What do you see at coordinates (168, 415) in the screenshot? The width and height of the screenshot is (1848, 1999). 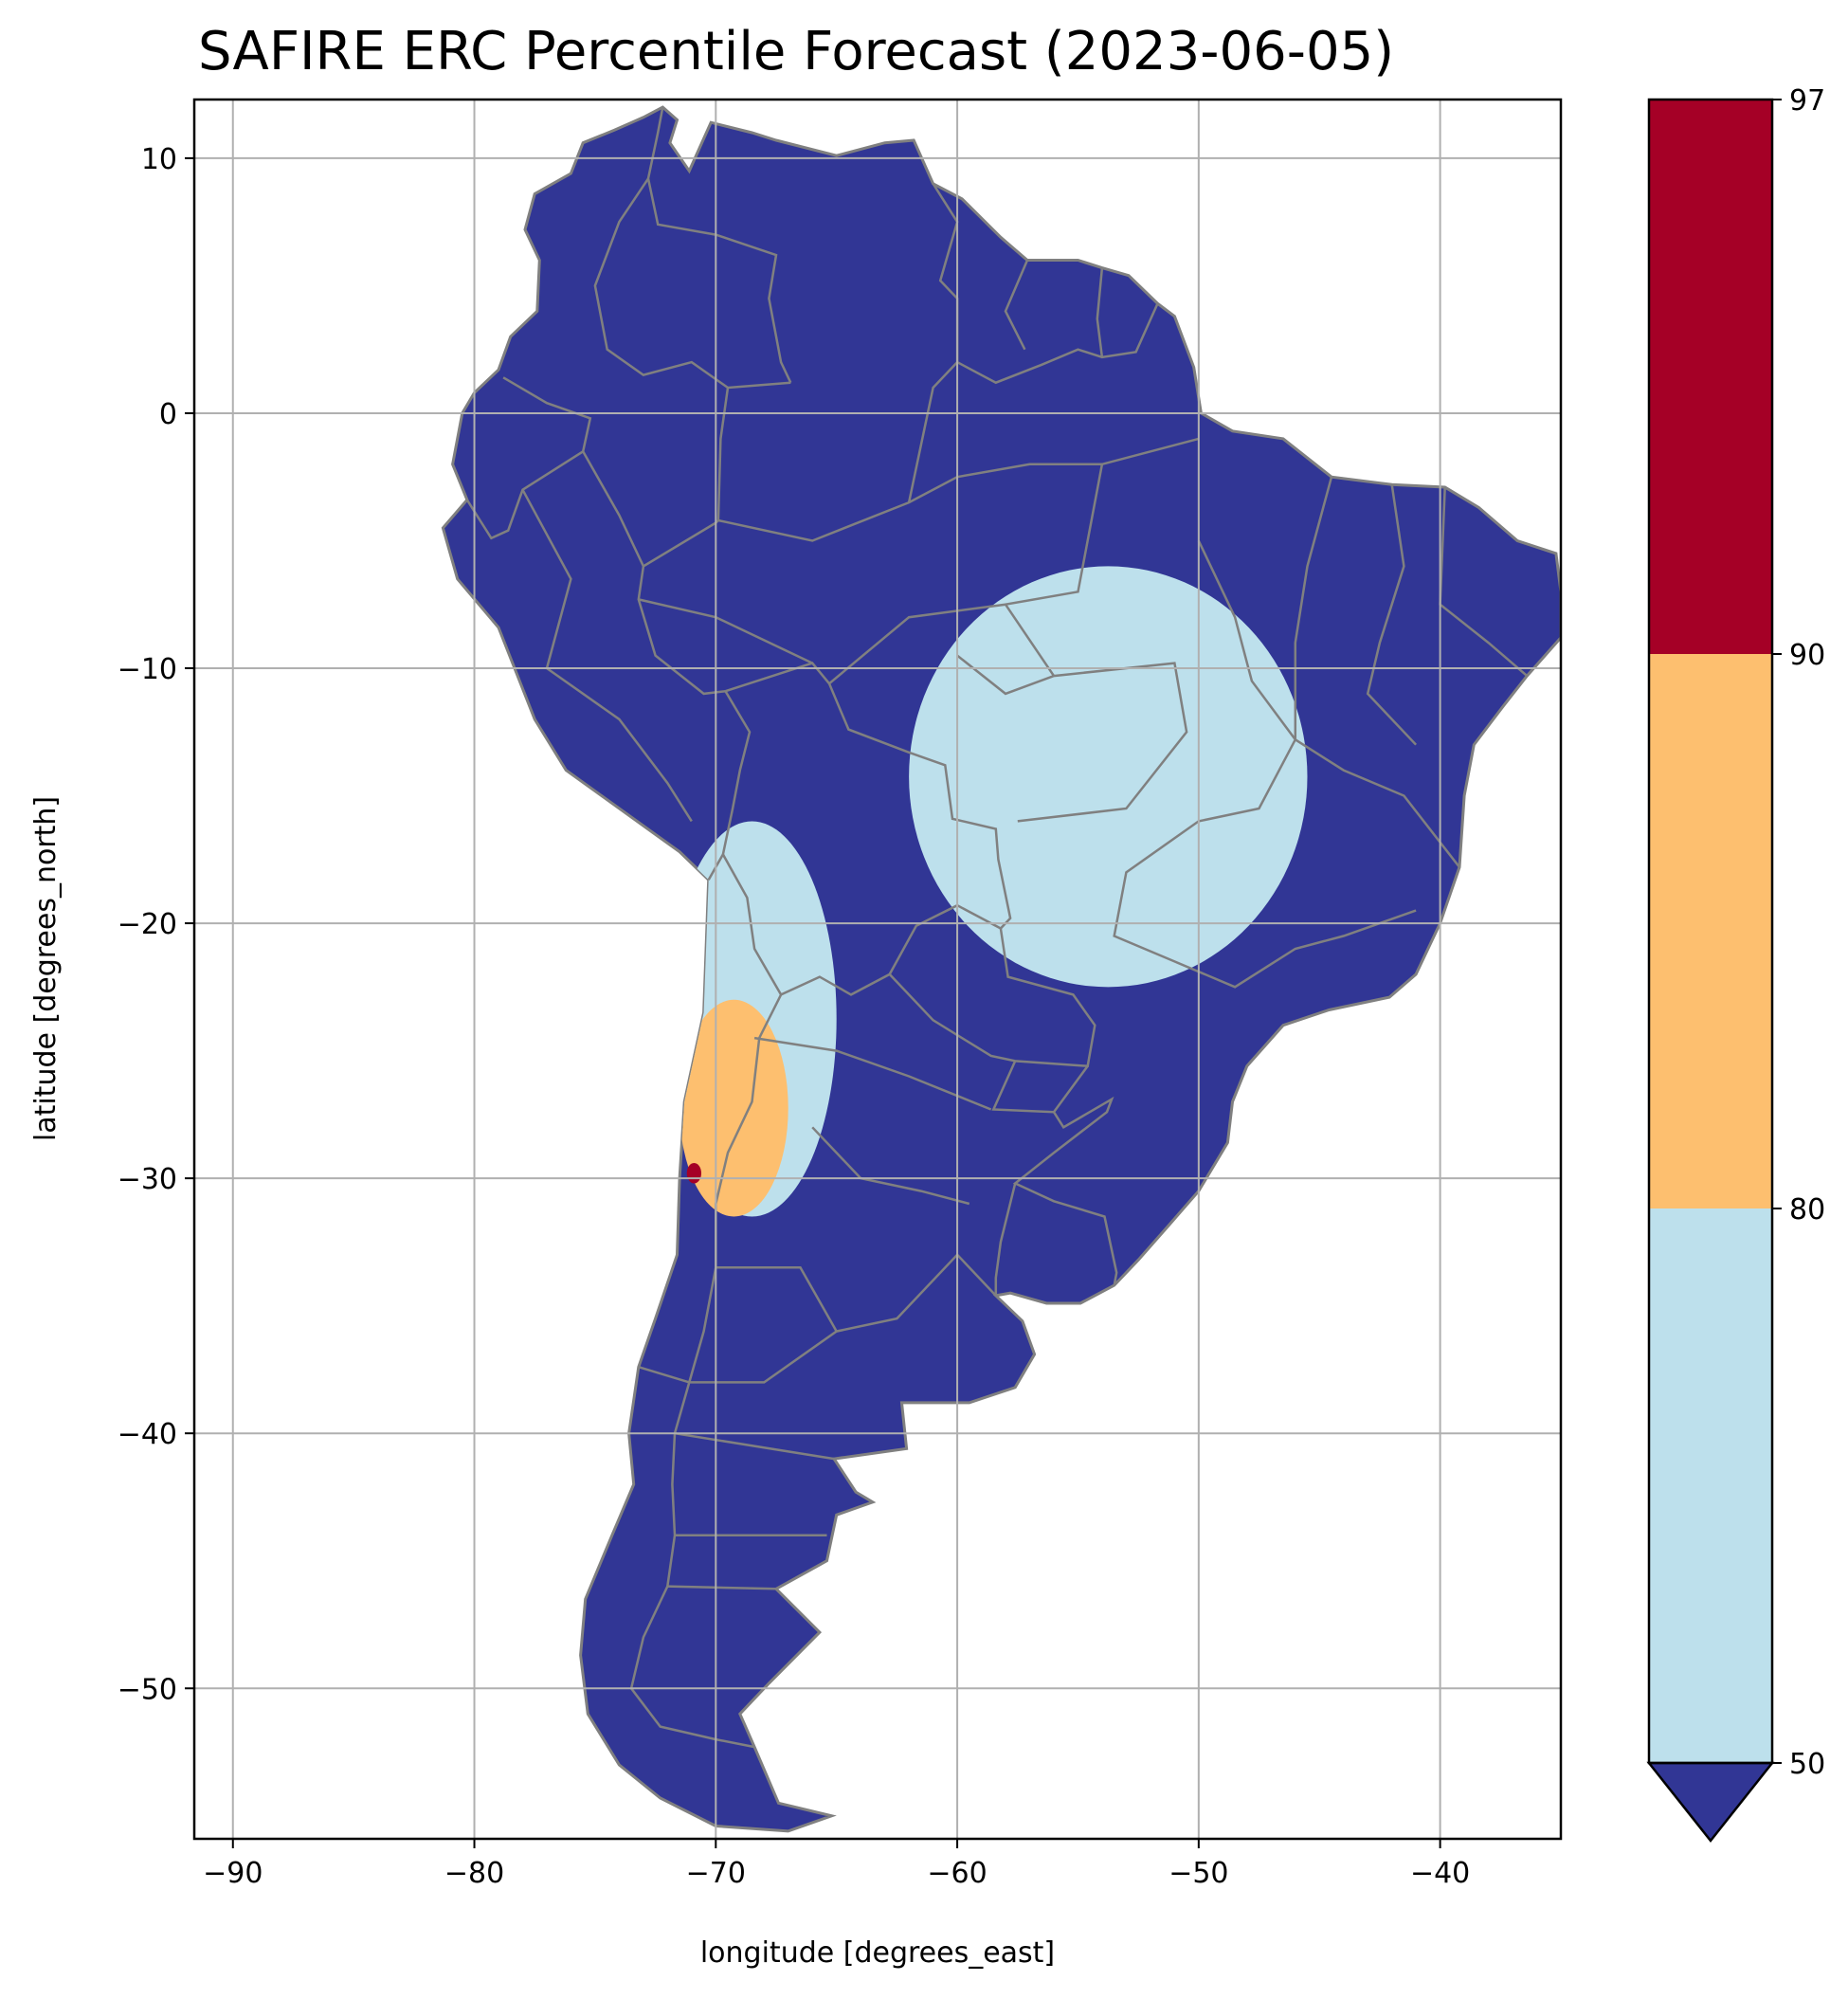 I see `y-tick-label: 0` at bounding box center [168, 415].